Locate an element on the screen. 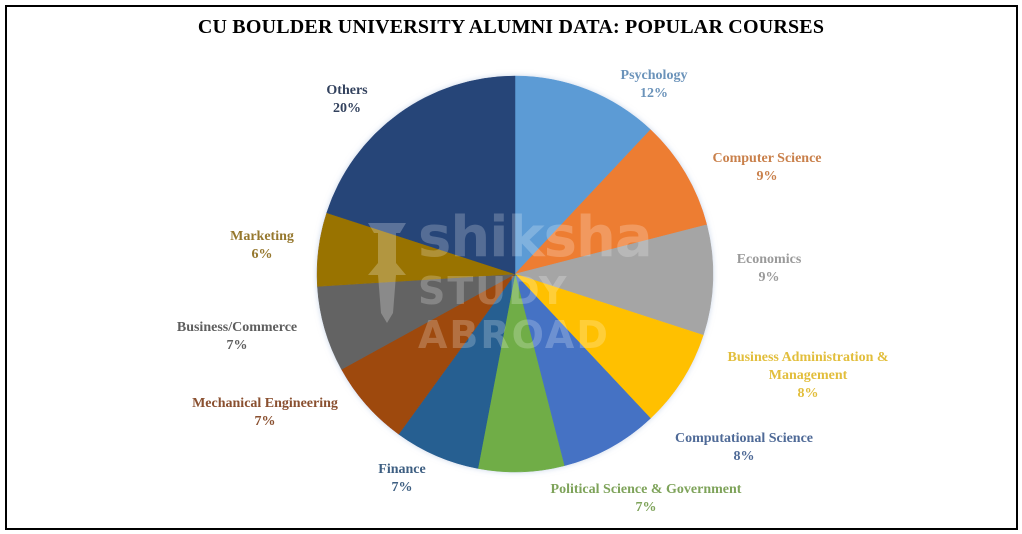 This screenshot has height=534, width=1022. data-label-computational-science: Computational Science 8% is located at coordinates (744, 448).